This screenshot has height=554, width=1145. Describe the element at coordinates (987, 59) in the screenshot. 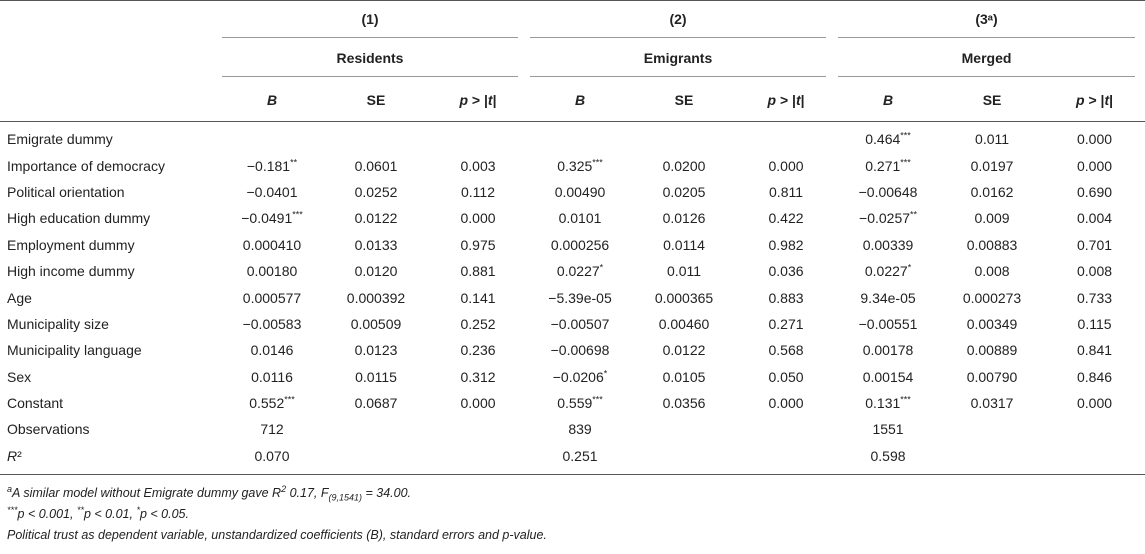

I see `subgroup-label: Merged` at that location.